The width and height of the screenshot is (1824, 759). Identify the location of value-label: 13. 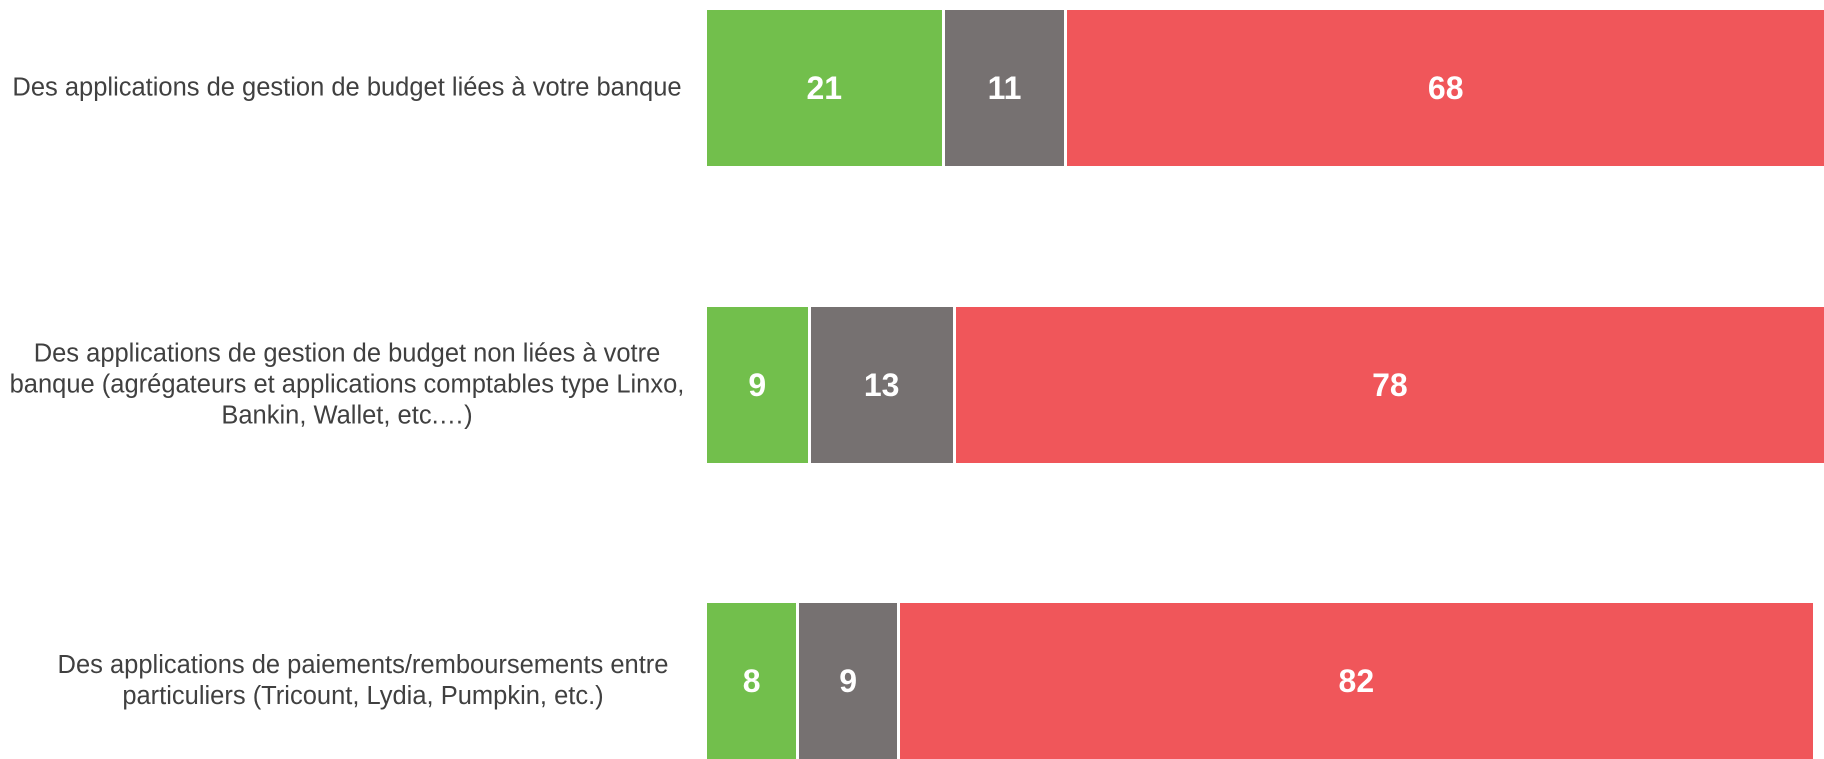
(881, 384).